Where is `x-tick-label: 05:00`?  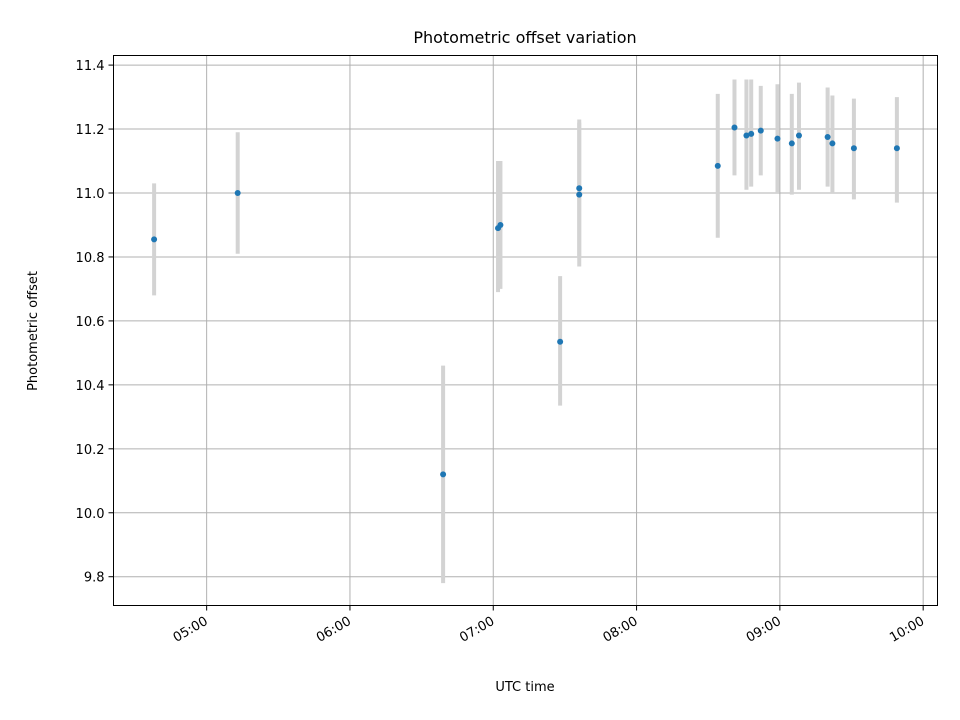
x-tick-label: 05:00 is located at coordinates (191, 630).